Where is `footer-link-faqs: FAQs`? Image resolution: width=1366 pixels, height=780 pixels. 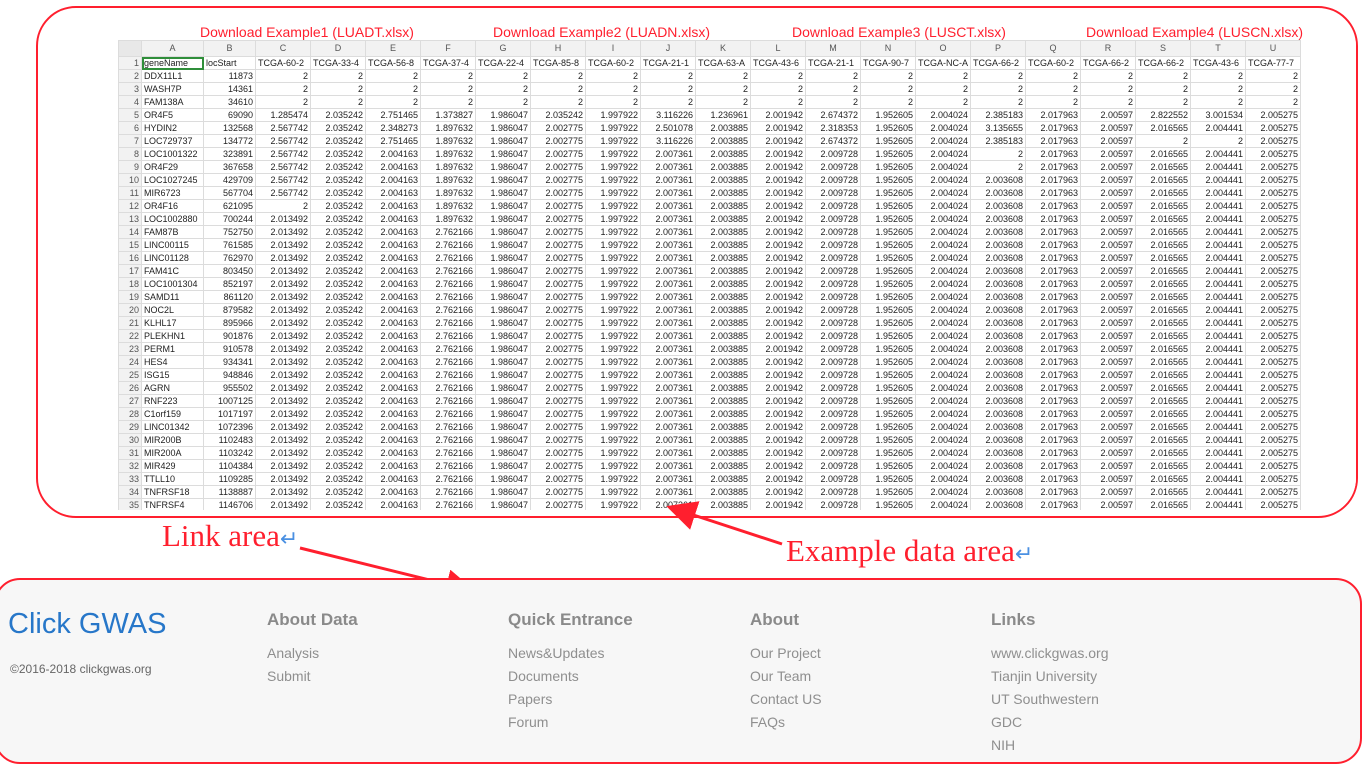 footer-link-faqs: FAQs is located at coordinates (768, 722).